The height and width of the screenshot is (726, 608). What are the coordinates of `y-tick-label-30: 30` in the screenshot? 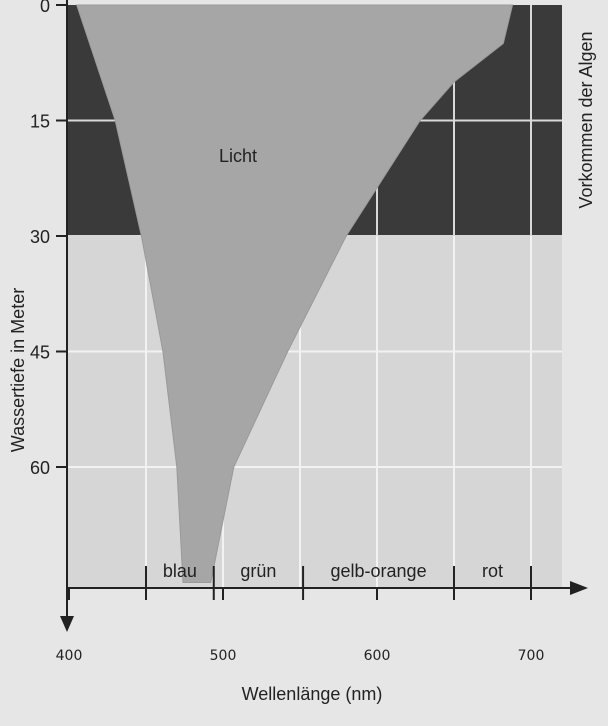 It's located at (40, 237).